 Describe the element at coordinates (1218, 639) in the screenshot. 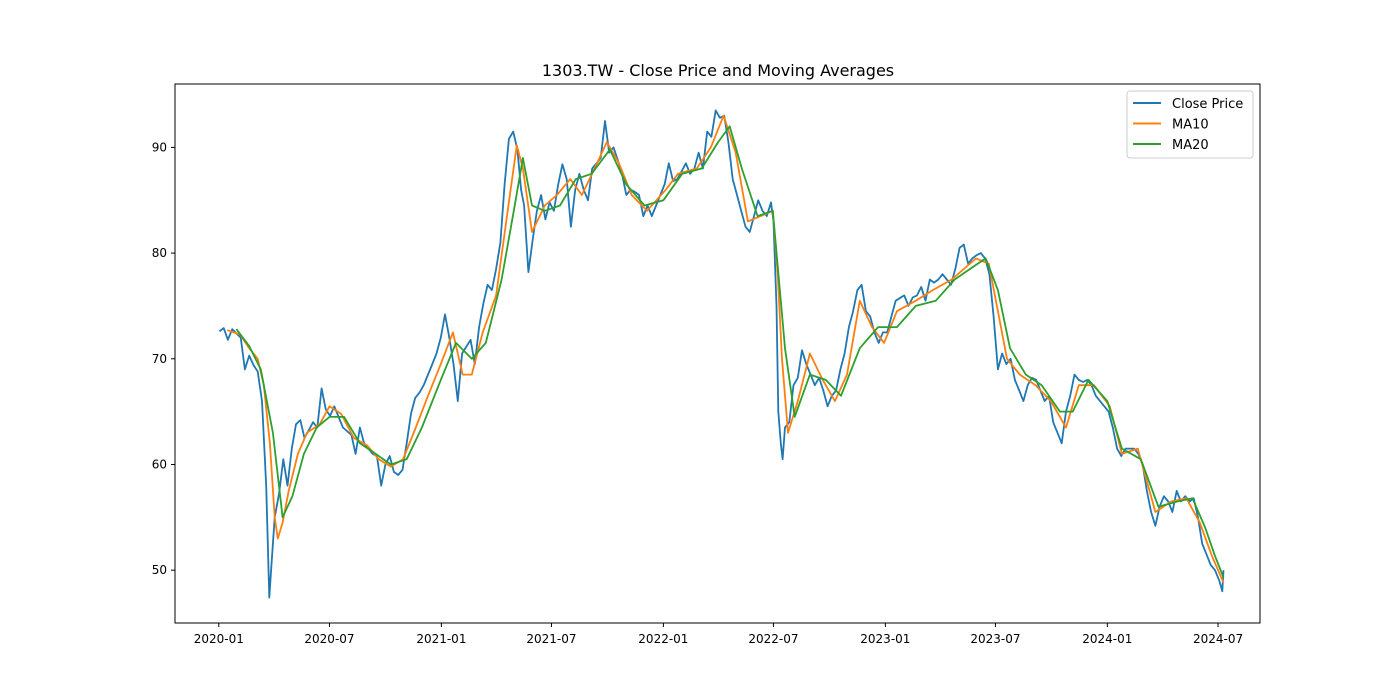

I see `x-tick-label: 2024-07` at that location.